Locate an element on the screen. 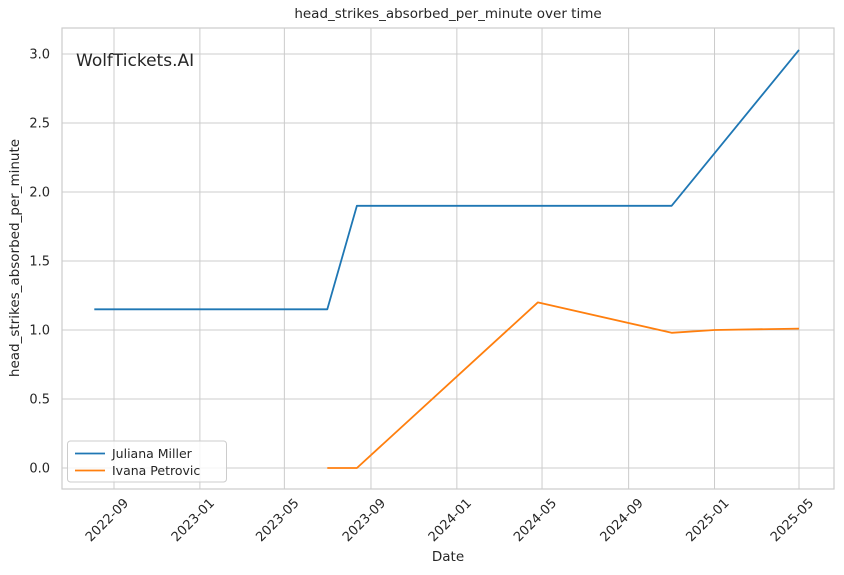 This screenshot has height=575, width=844. y-tick-label: 2.0 is located at coordinates (39, 193).